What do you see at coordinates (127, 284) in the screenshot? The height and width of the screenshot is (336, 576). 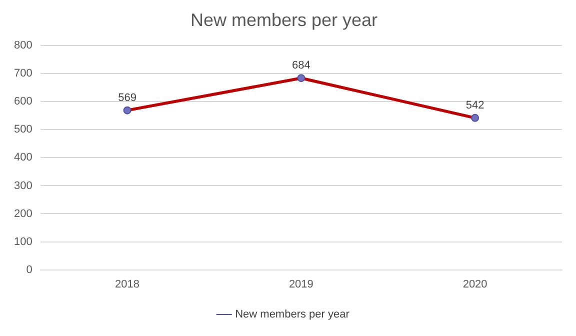 I see `x-tick-label: 2018` at bounding box center [127, 284].